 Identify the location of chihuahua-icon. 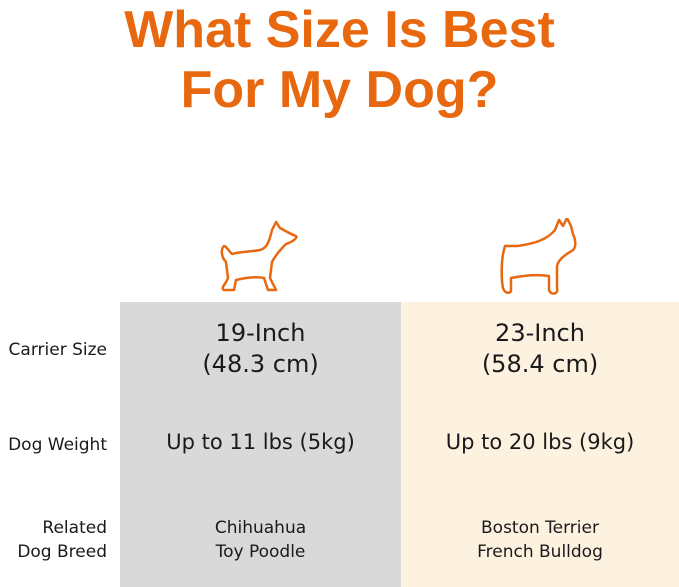
(259, 256).